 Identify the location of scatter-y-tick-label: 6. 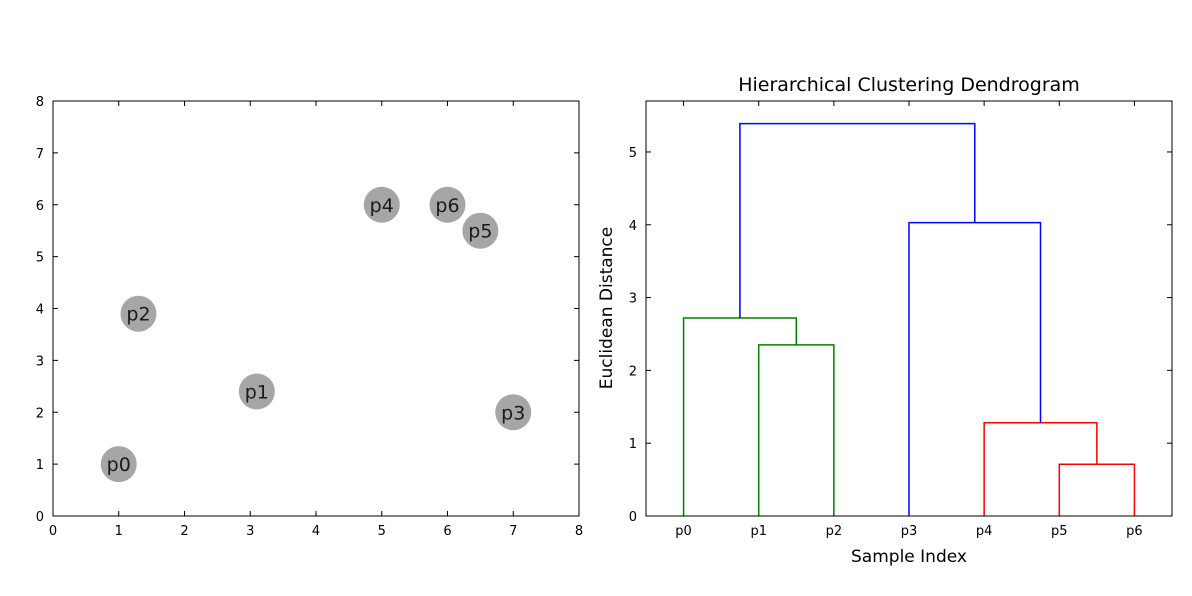
(40, 206).